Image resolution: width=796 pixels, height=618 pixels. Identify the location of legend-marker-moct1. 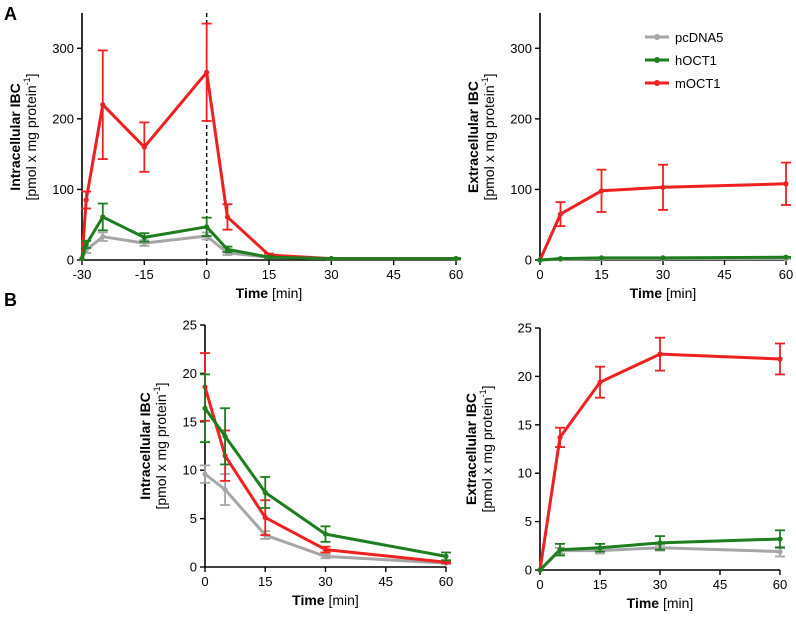
(657, 83).